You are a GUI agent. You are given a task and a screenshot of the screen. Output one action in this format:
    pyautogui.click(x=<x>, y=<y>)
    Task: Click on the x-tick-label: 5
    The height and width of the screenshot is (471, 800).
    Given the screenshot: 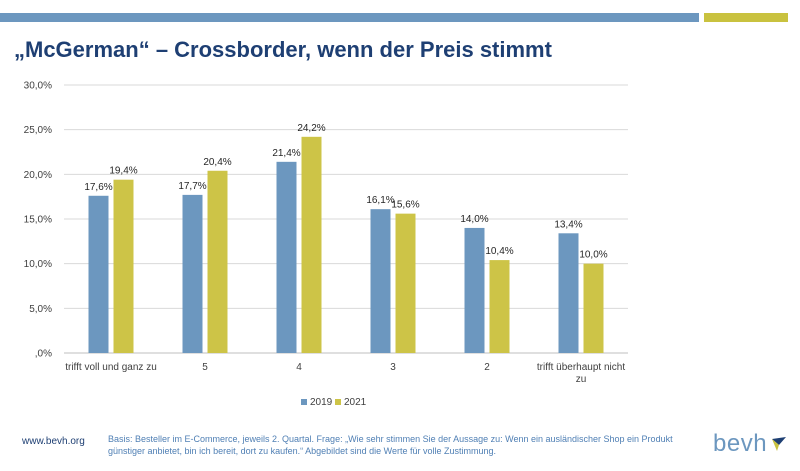 What is the action you would take?
    pyautogui.click(x=205, y=367)
    